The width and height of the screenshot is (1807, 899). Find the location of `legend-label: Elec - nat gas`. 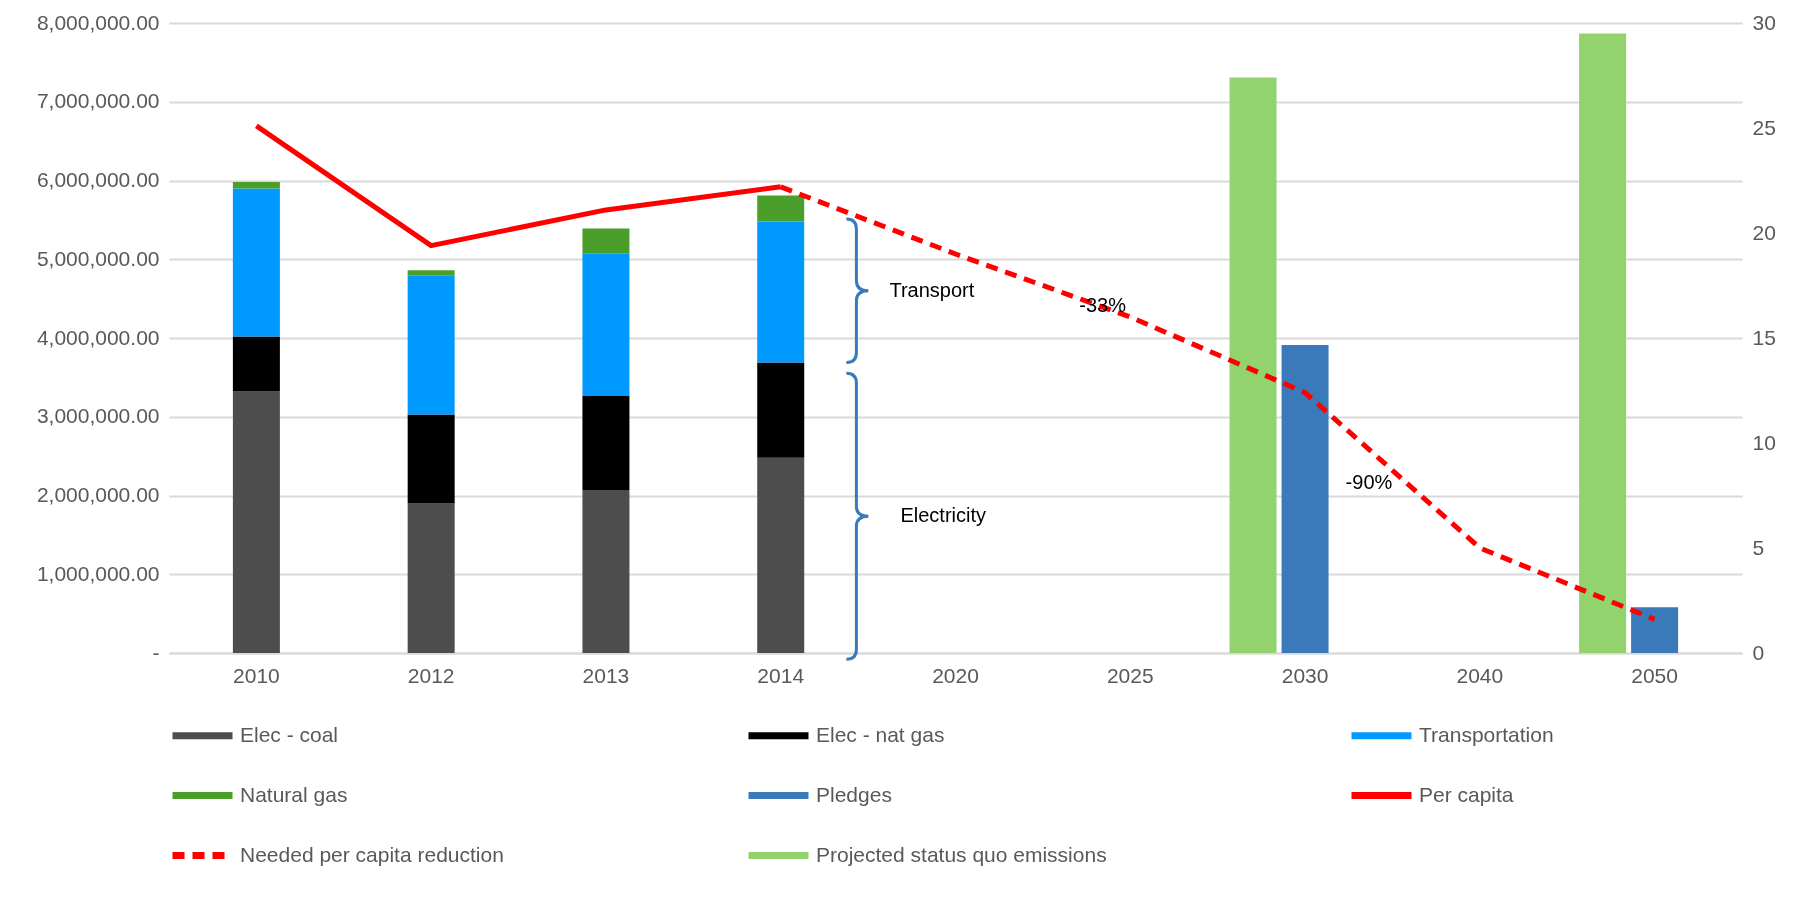

legend-label: Elec - nat gas is located at coordinates (880, 734).